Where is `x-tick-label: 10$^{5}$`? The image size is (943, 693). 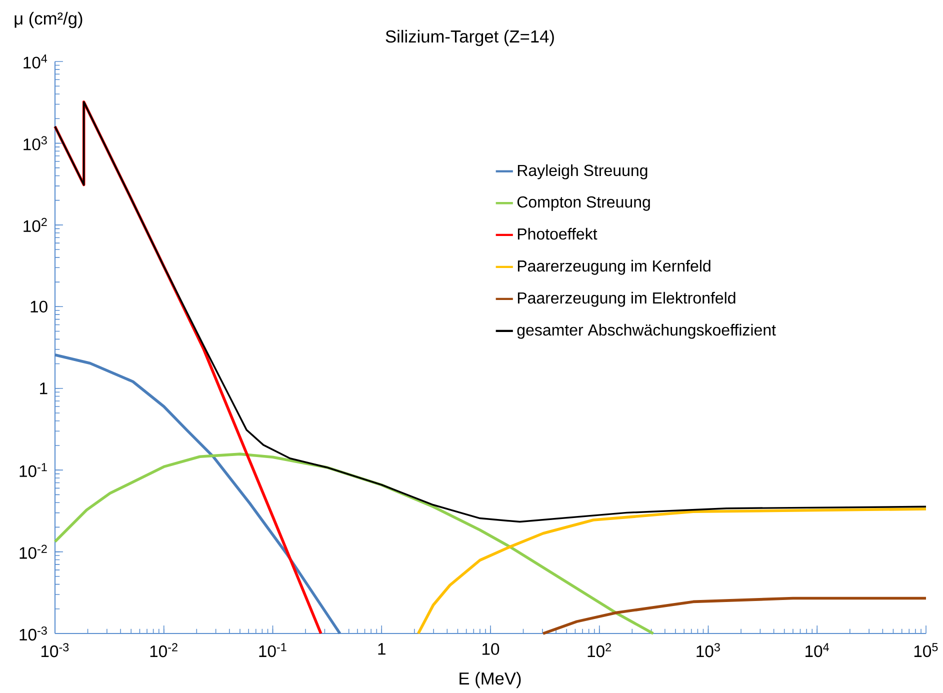
x-tick-label: 10$^{5}$ is located at coordinates (926, 650).